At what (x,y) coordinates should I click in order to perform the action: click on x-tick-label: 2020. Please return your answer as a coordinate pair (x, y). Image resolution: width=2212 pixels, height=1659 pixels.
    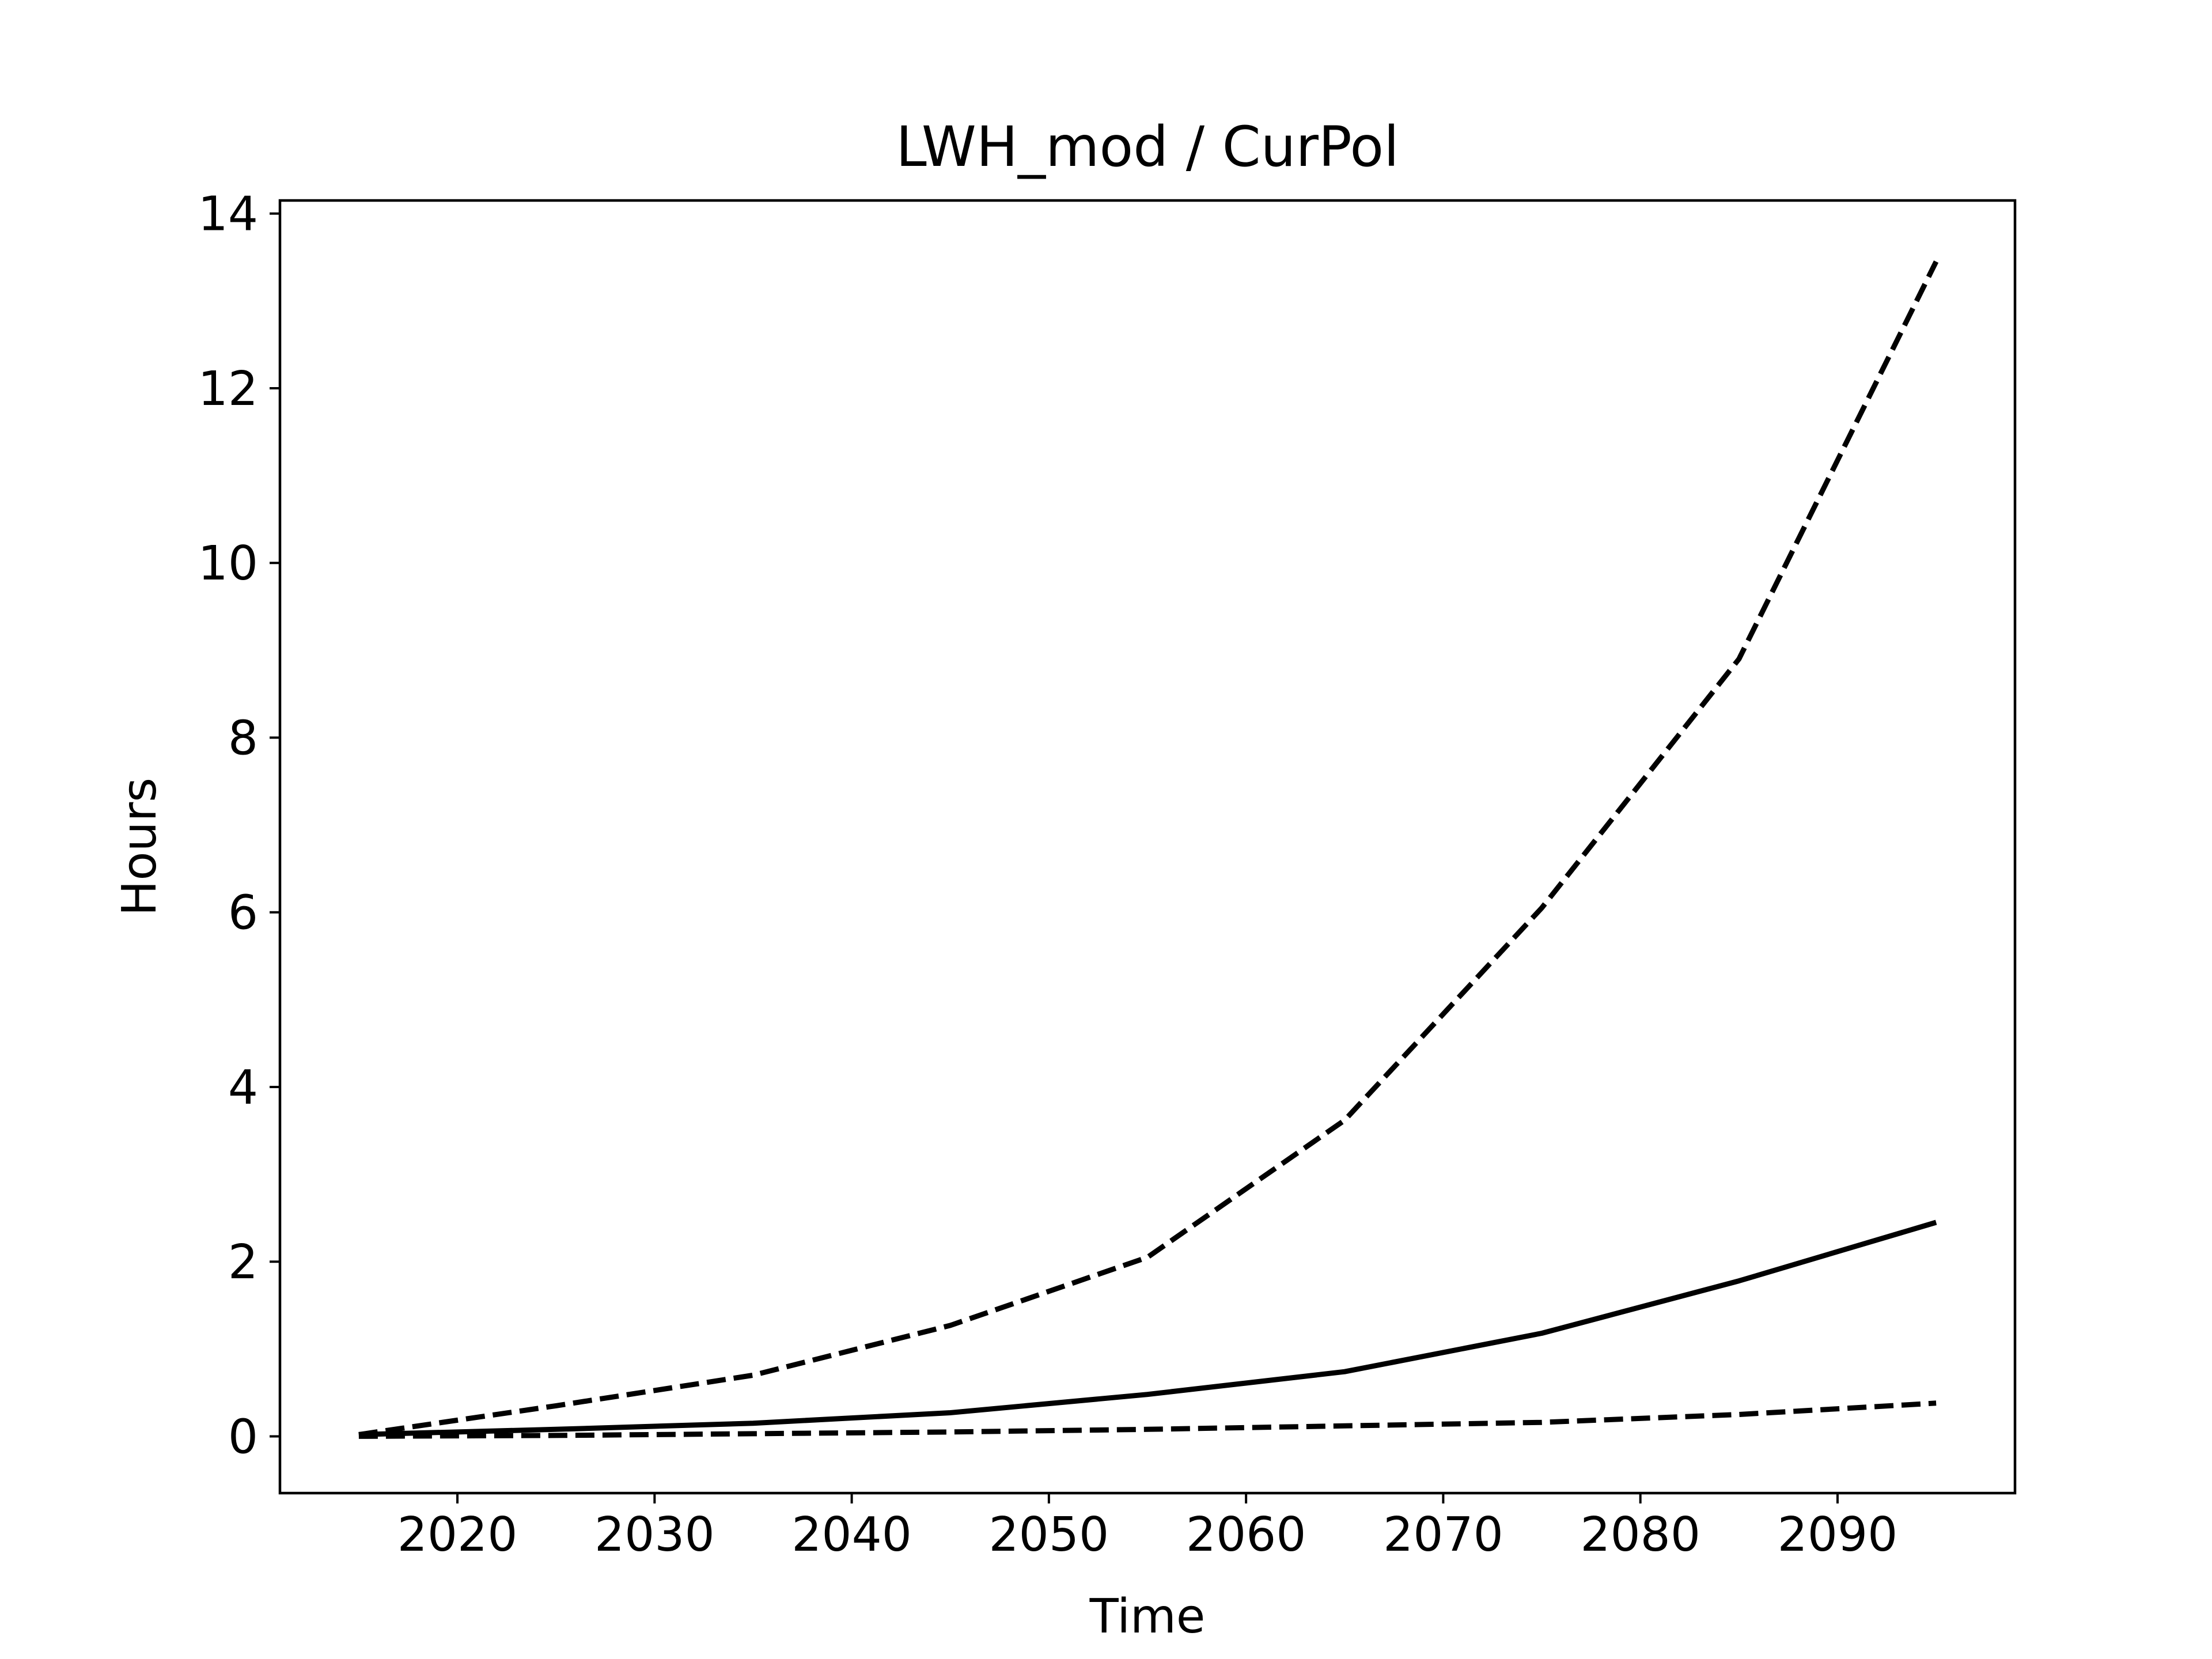
    Looking at the image, I should click on (457, 1535).